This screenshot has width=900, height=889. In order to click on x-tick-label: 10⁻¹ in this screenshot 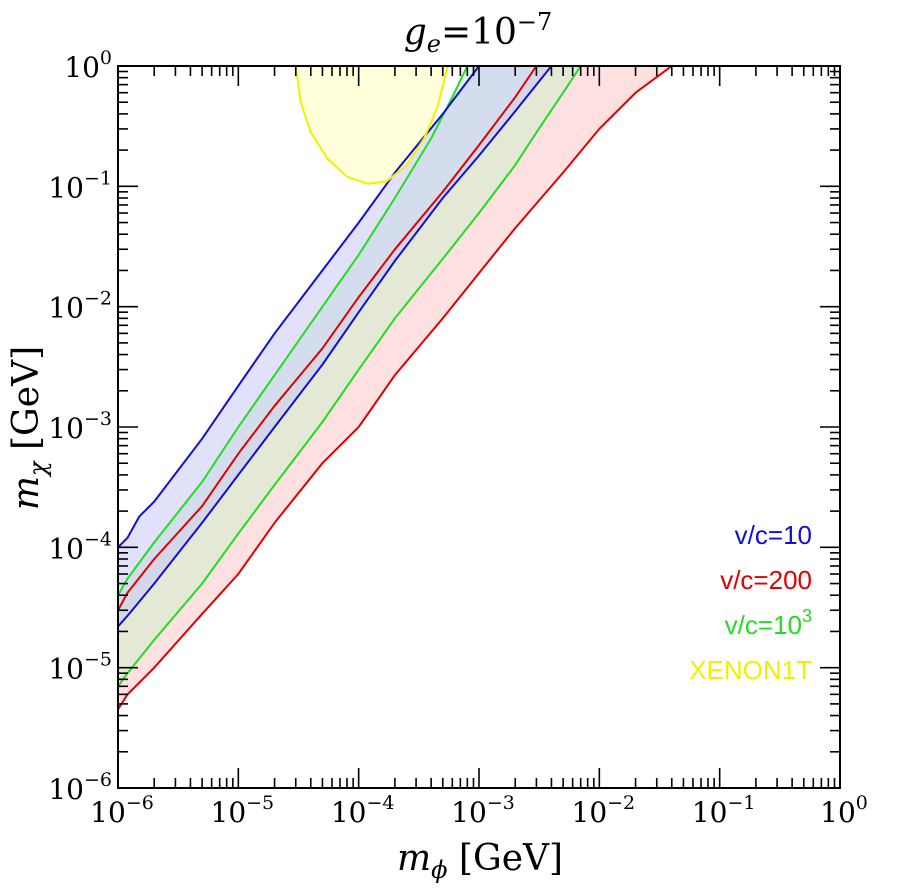, I will do `click(724, 810)`.